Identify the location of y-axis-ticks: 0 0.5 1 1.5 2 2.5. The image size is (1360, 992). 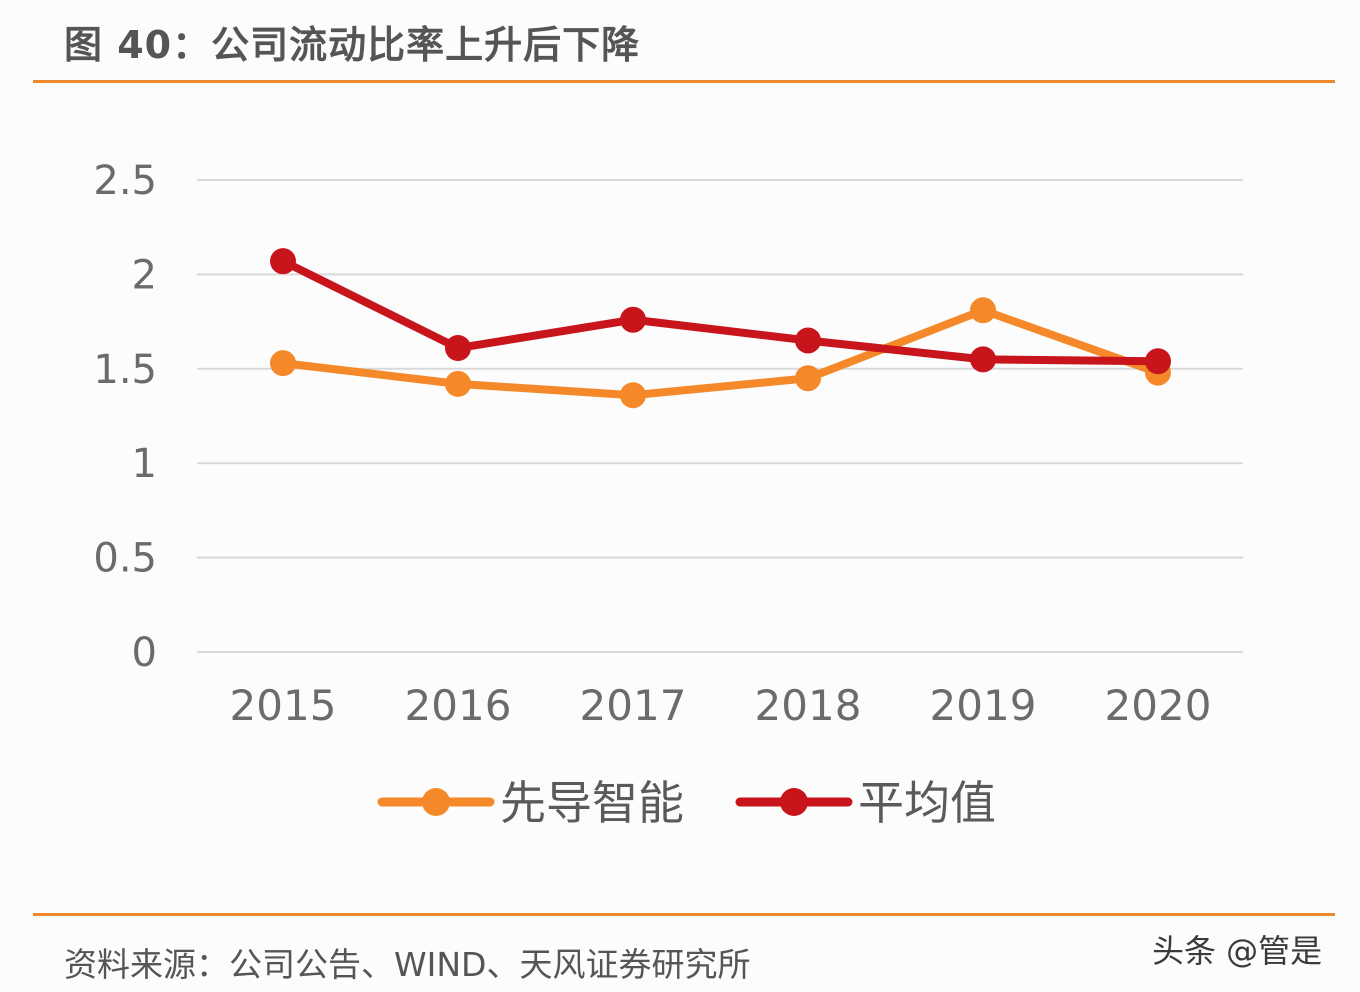
(125, 417).